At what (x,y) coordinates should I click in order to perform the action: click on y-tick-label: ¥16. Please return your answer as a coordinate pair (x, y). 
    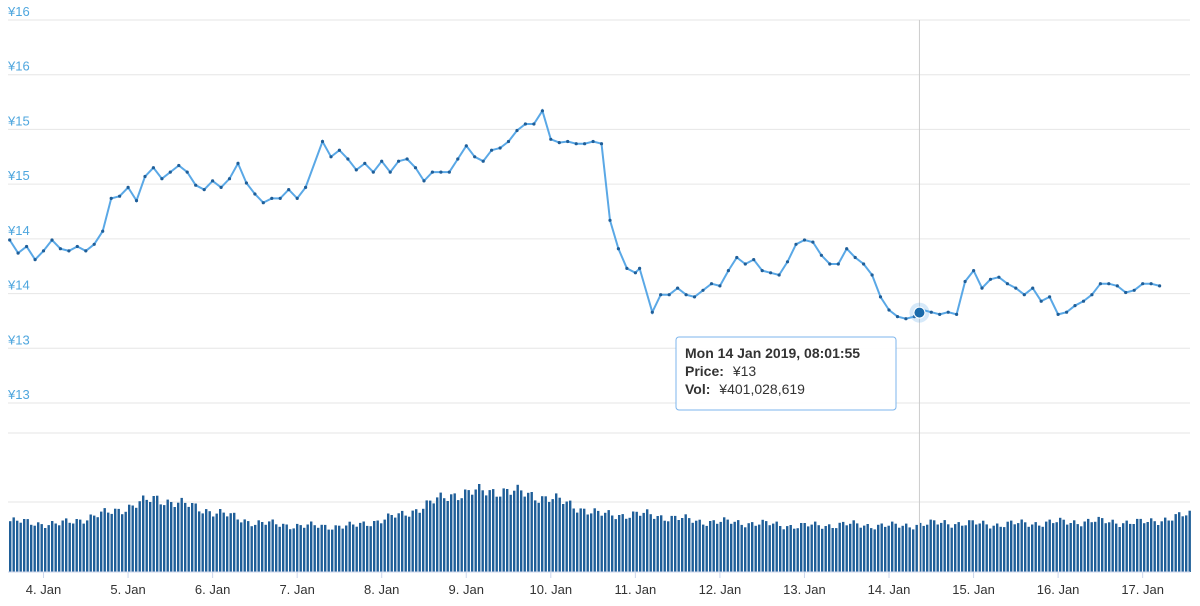
    Looking at the image, I should click on (18, 11).